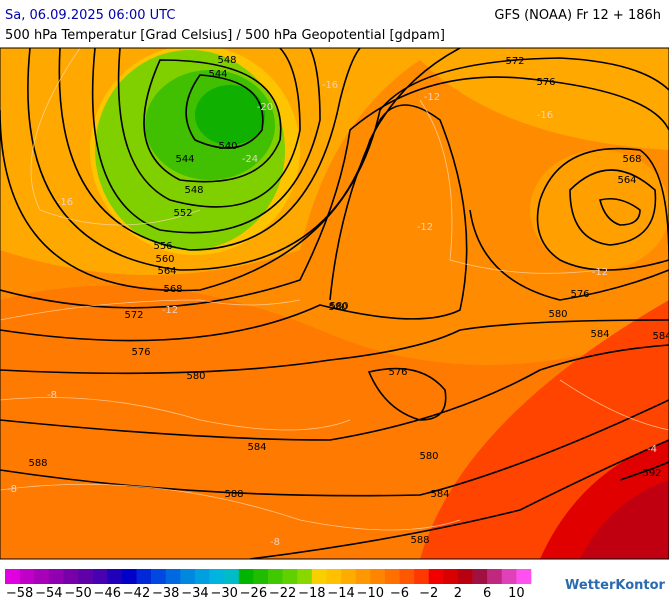 Image resolution: width=669 pixels, height=604 pixels. I want to click on colorbar-label: −38, so click(165, 593).